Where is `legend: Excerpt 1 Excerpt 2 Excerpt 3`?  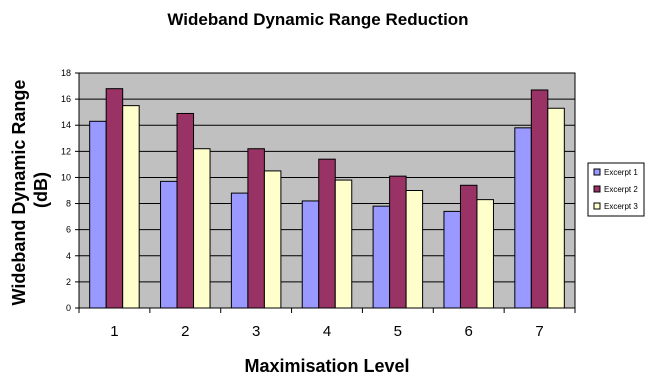 legend: Excerpt 1 Excerpt 2 Excerpt 3 is located at coordinates (616, 189).